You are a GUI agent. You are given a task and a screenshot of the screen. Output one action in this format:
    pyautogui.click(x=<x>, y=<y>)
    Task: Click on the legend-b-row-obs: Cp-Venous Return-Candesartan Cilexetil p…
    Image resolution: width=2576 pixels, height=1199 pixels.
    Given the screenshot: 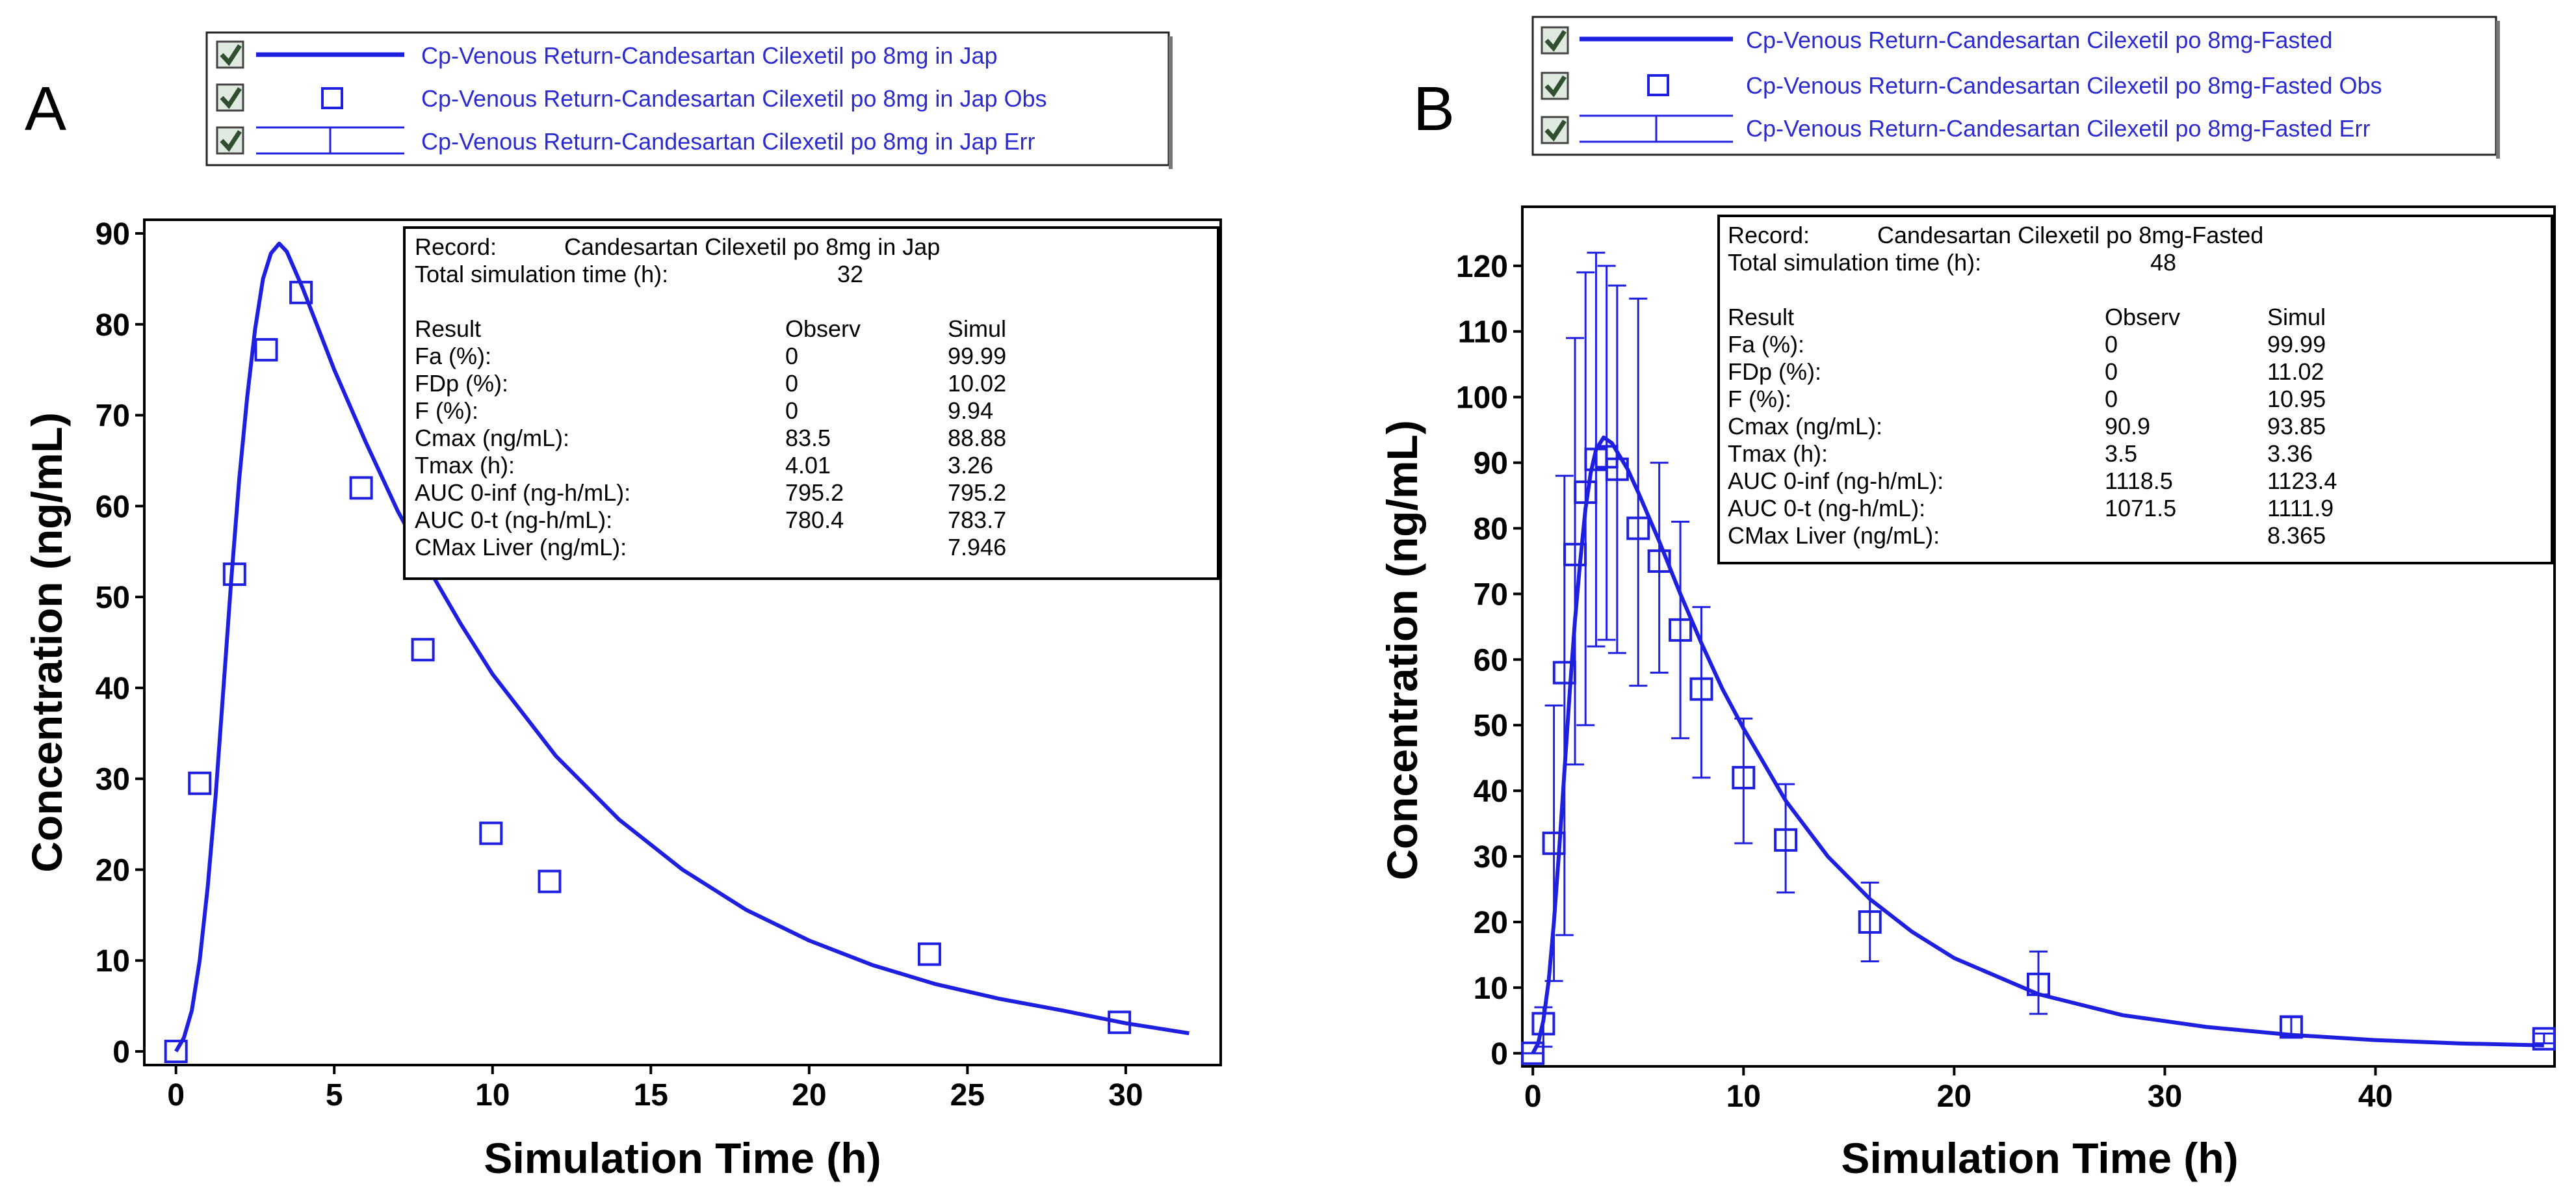 What is the action you would take?
    pyautogui.click(x=1961, y=86)
    